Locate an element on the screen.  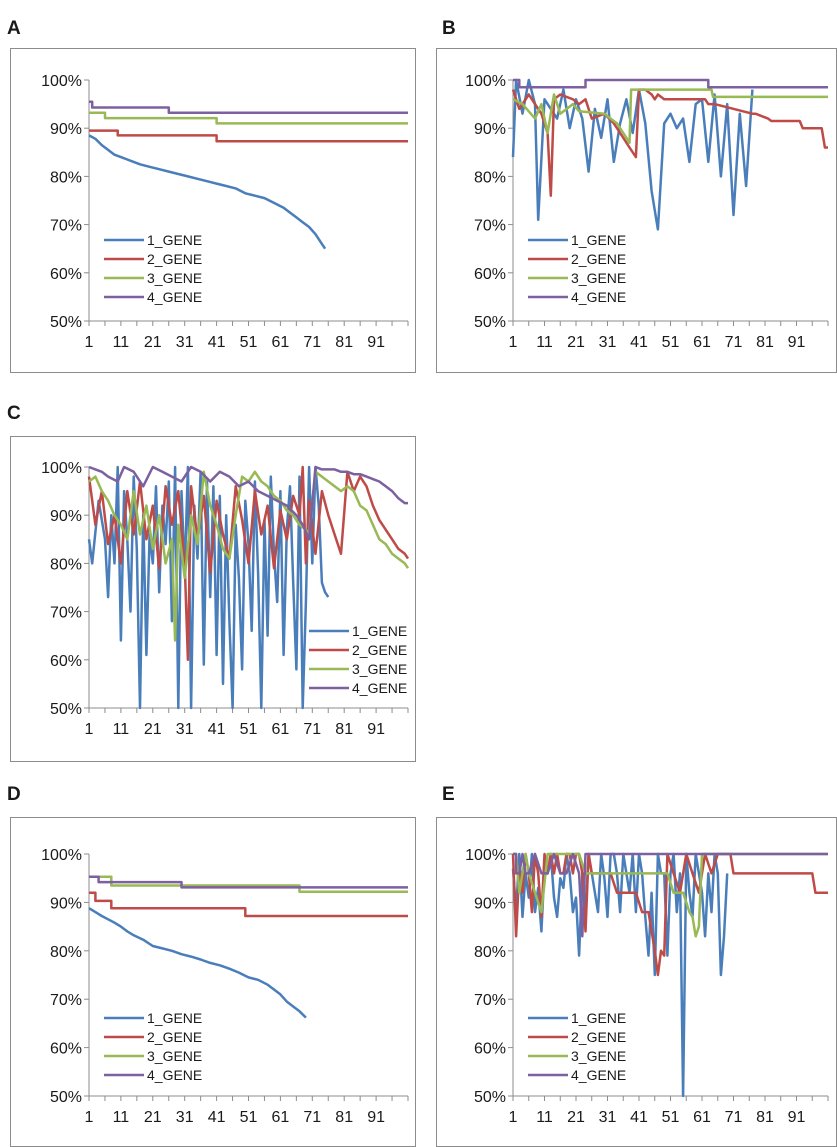
series-line-4-gene-a is located at coordinates (248, 107).